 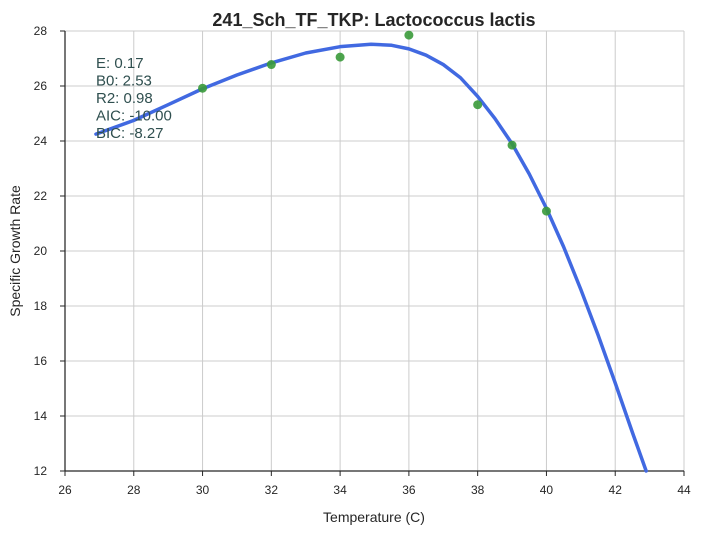 What do you see at coordinates (41, 31) in the screenshot?
I see `y-tick-label: 28` at bounding box center [41, 31].